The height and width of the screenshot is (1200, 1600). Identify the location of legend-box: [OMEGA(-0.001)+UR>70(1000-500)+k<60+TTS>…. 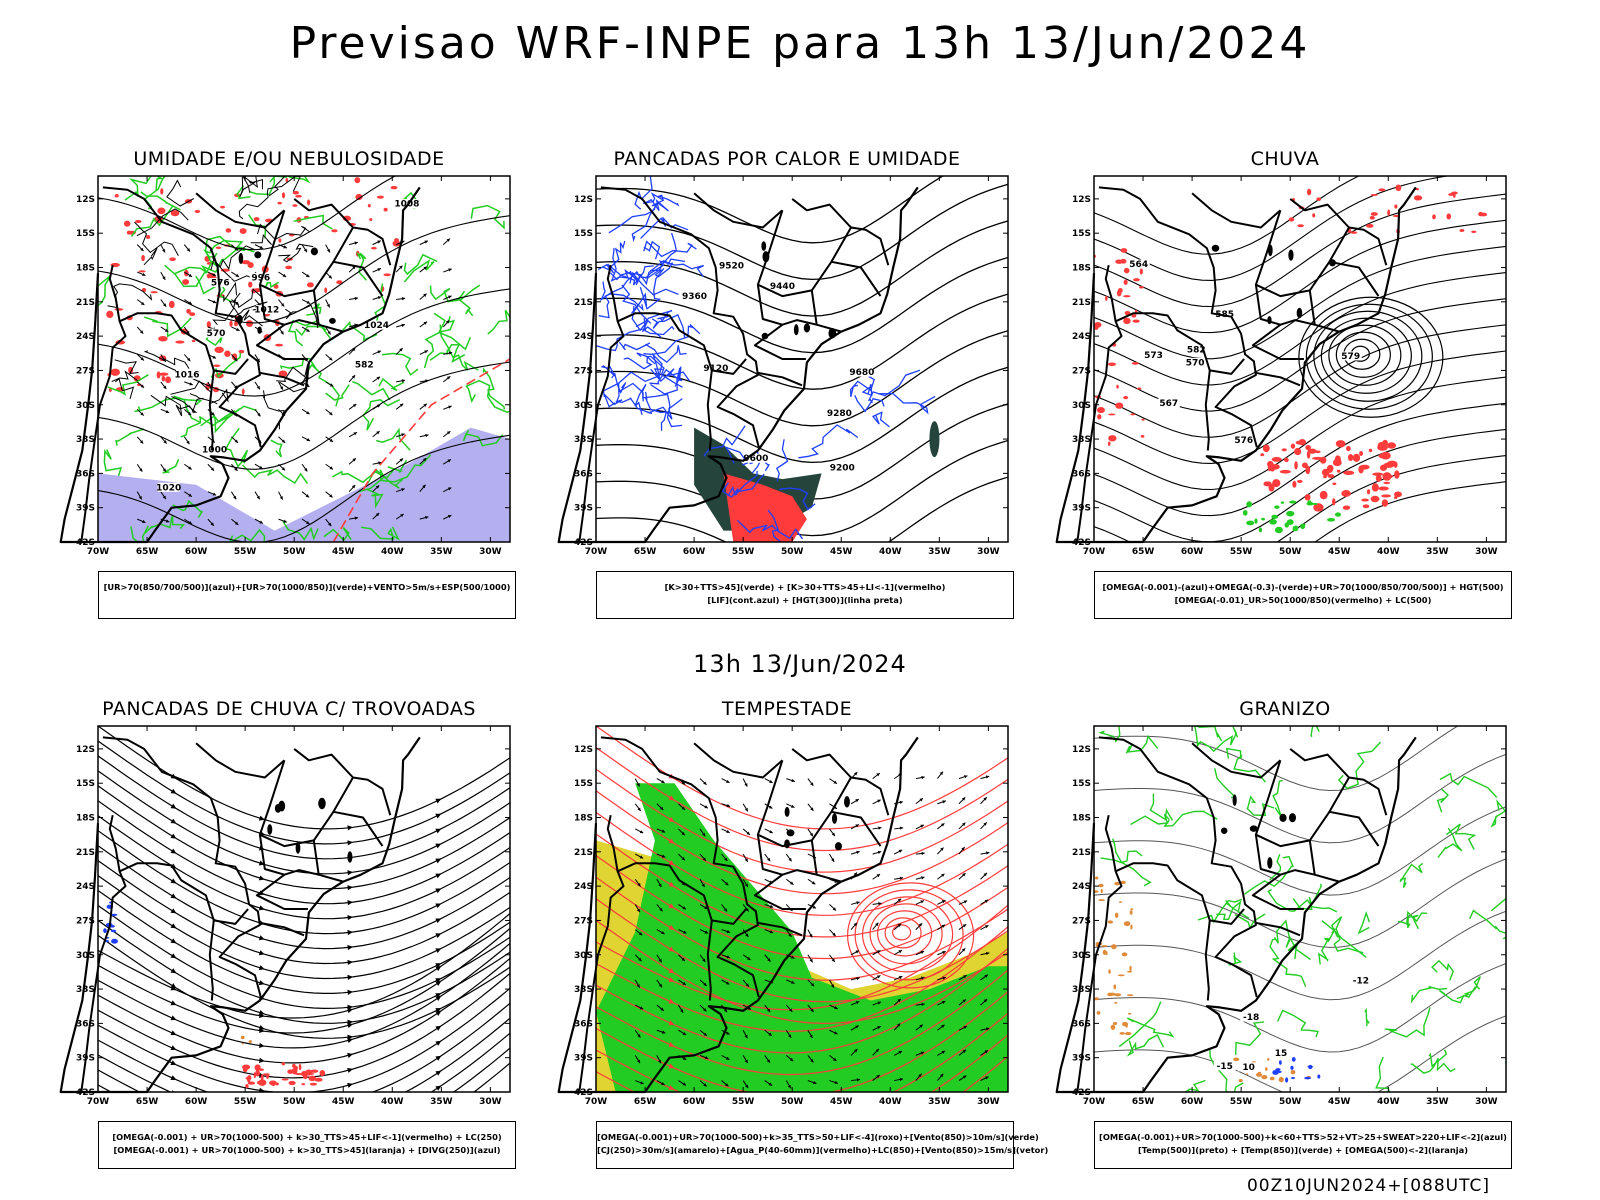
(1303, 1145).